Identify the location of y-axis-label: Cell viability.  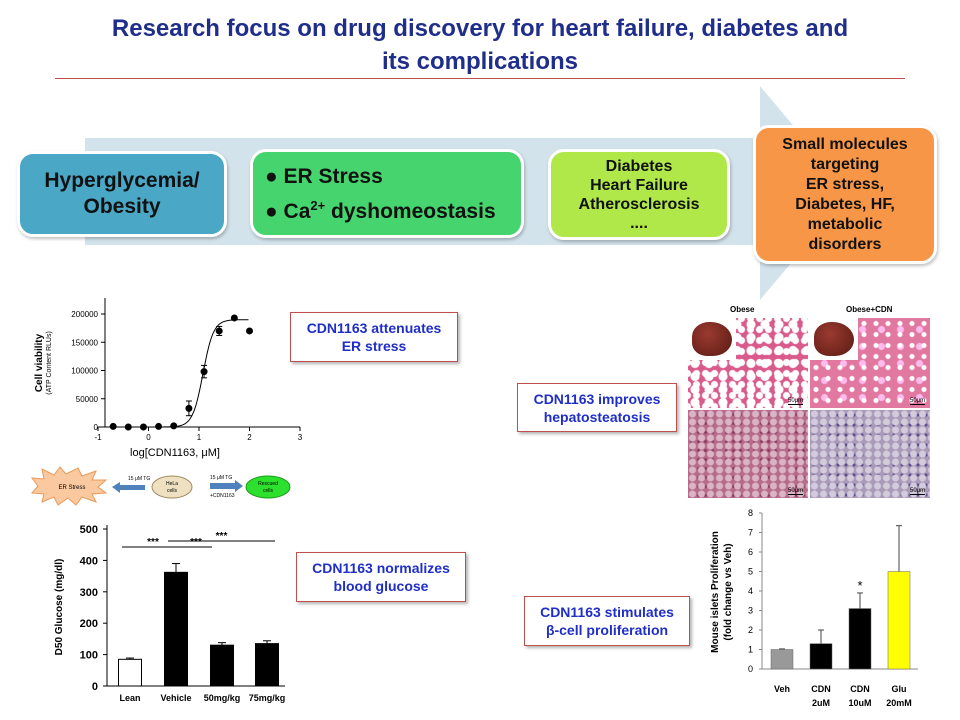
(39, 362).